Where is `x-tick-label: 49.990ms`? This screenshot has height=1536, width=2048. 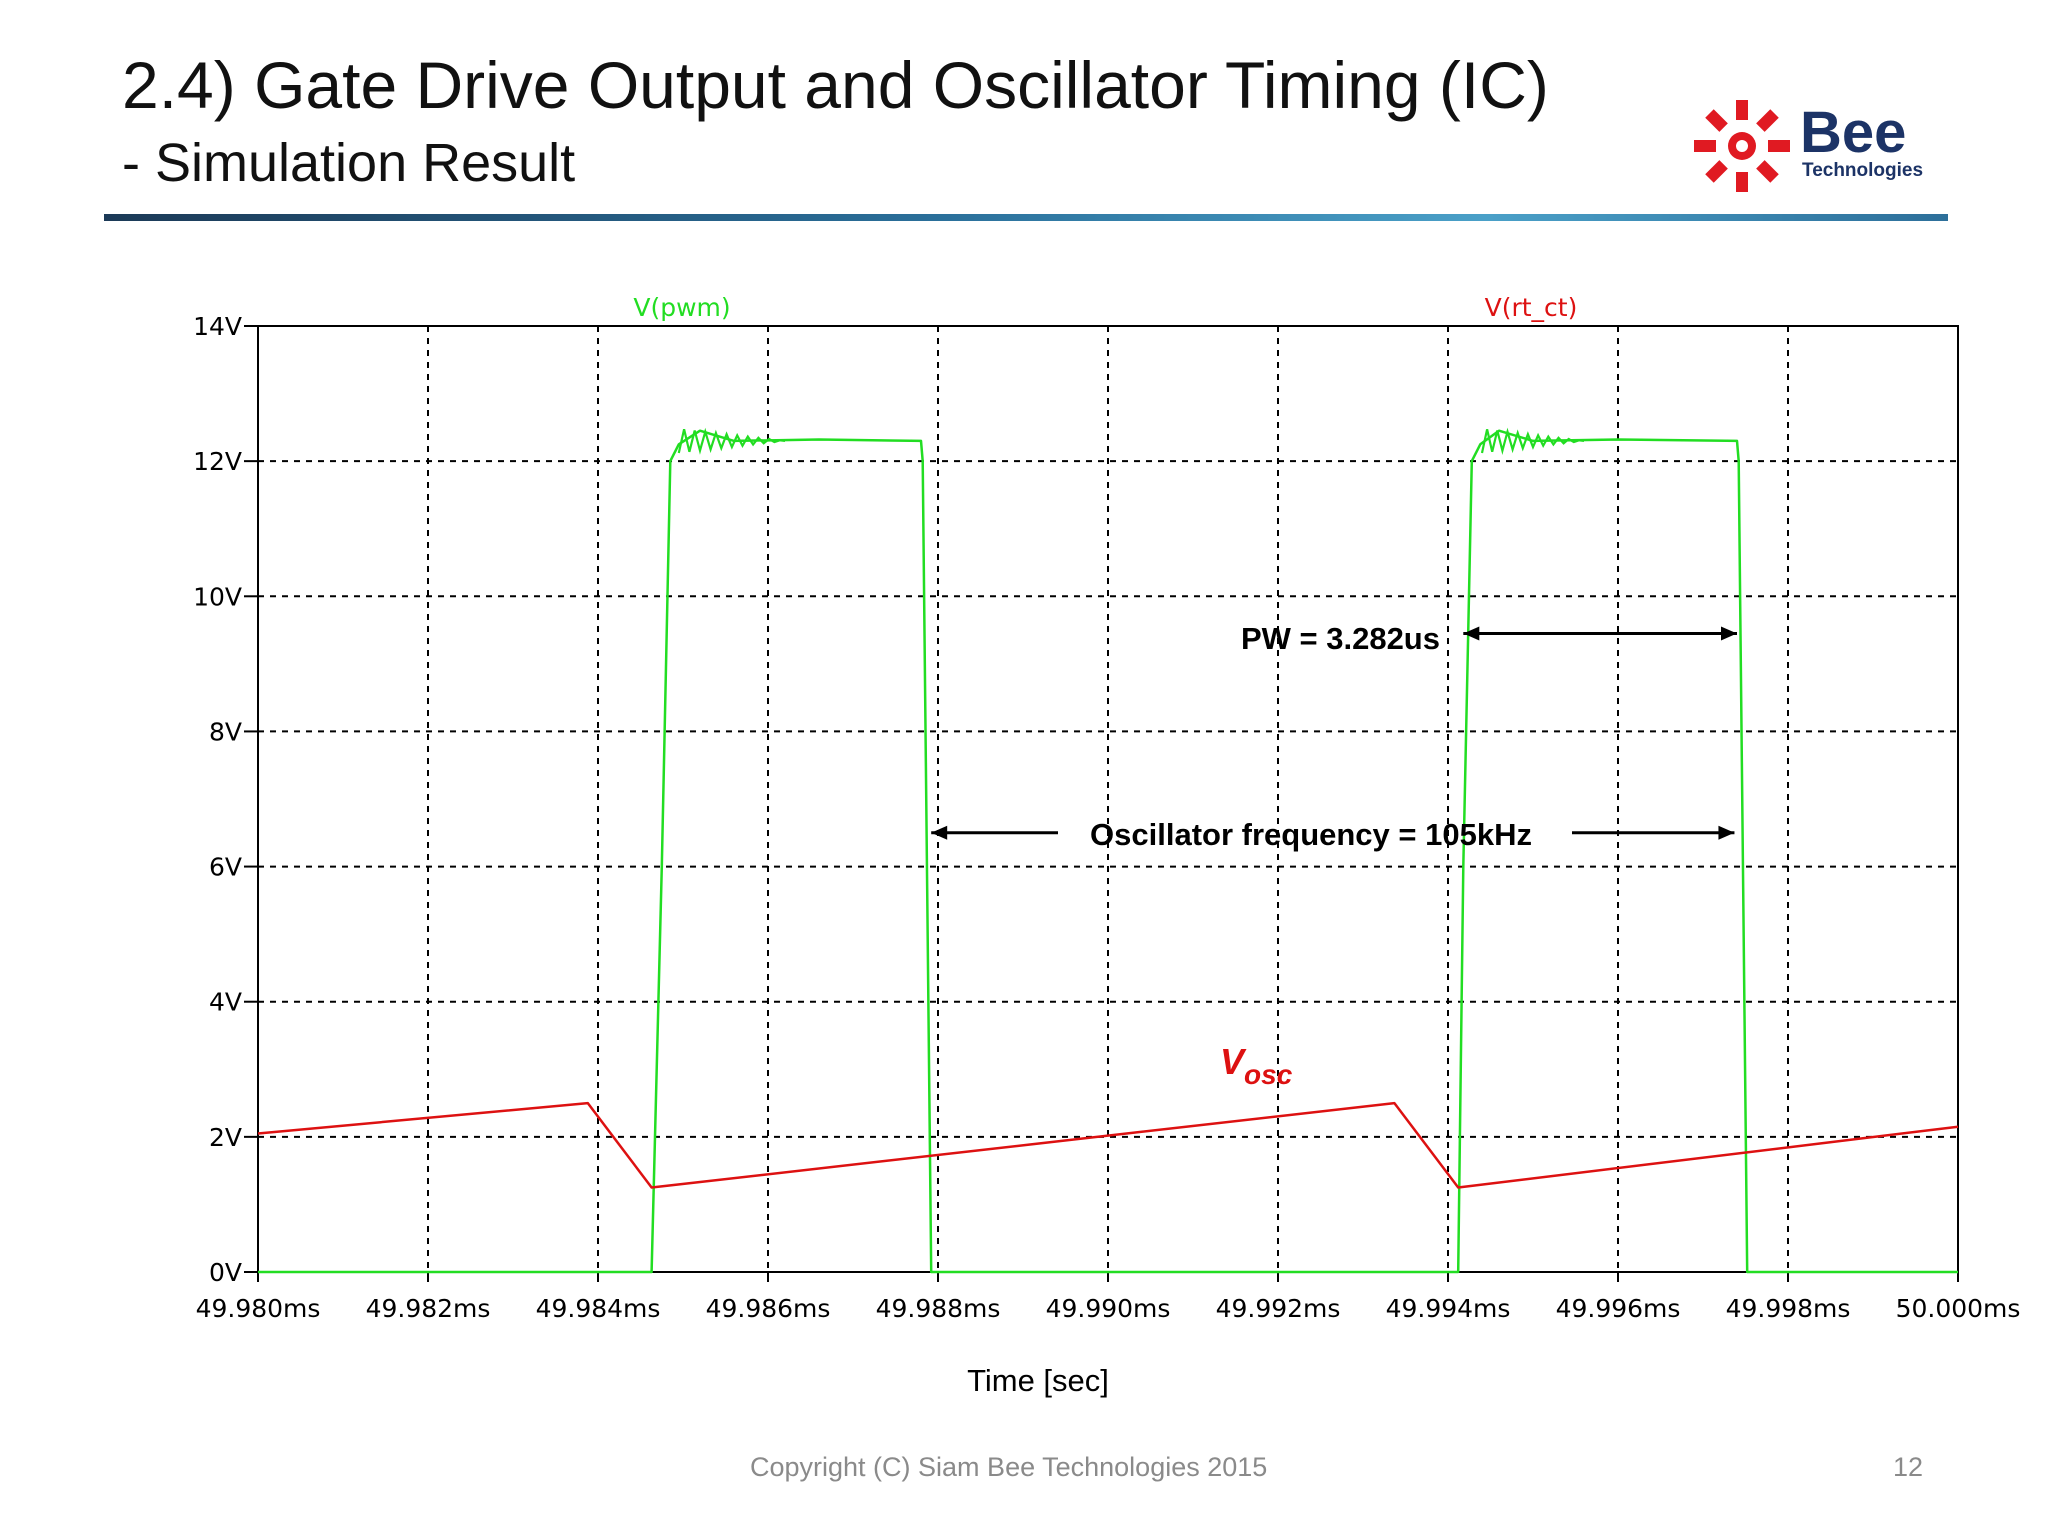 x-tick-label: 49.990ms is located at coordinates (1108, 1308).